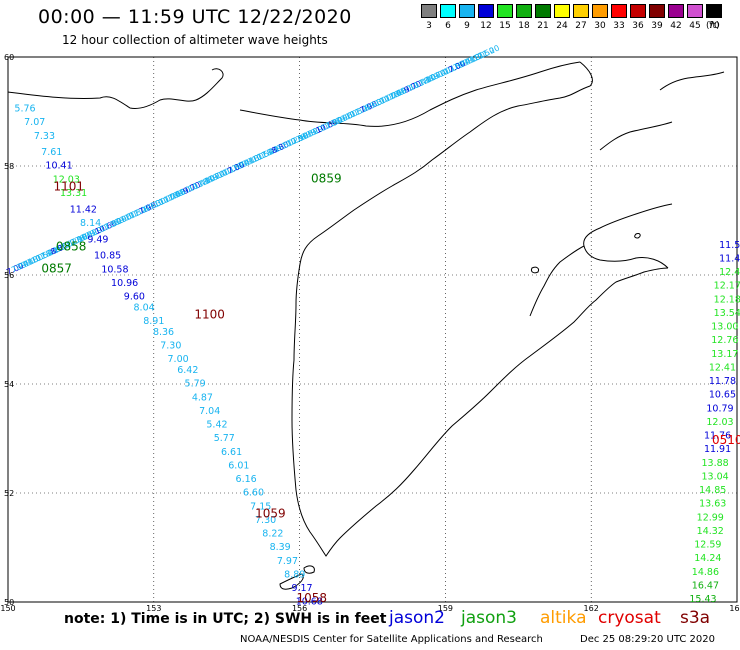 The height and width of the screenshot is (650, 740). I want to click on swh-label: 7.04, so click(209, 411).